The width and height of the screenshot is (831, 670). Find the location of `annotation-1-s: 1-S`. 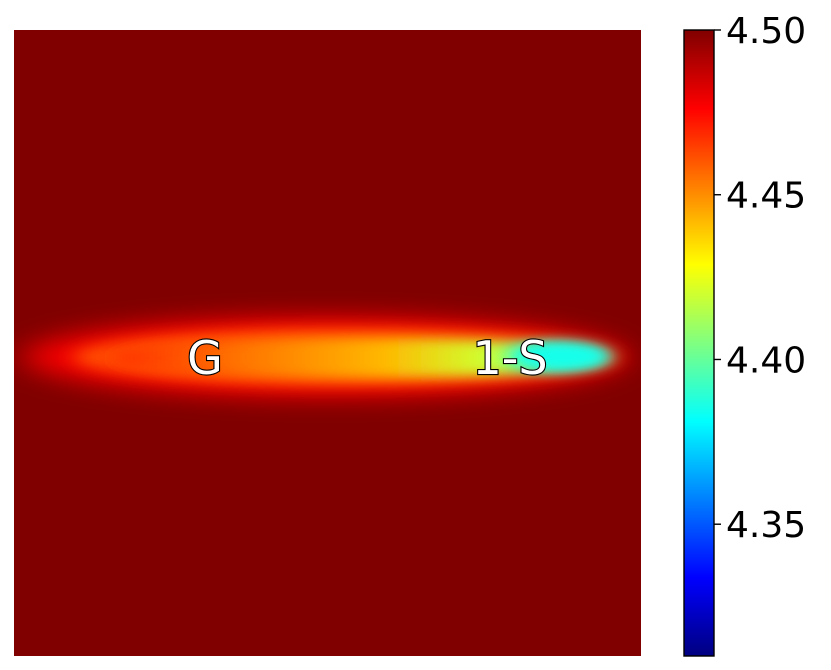

annotation-1-s: 1-S is located at coordinates (509, 358).